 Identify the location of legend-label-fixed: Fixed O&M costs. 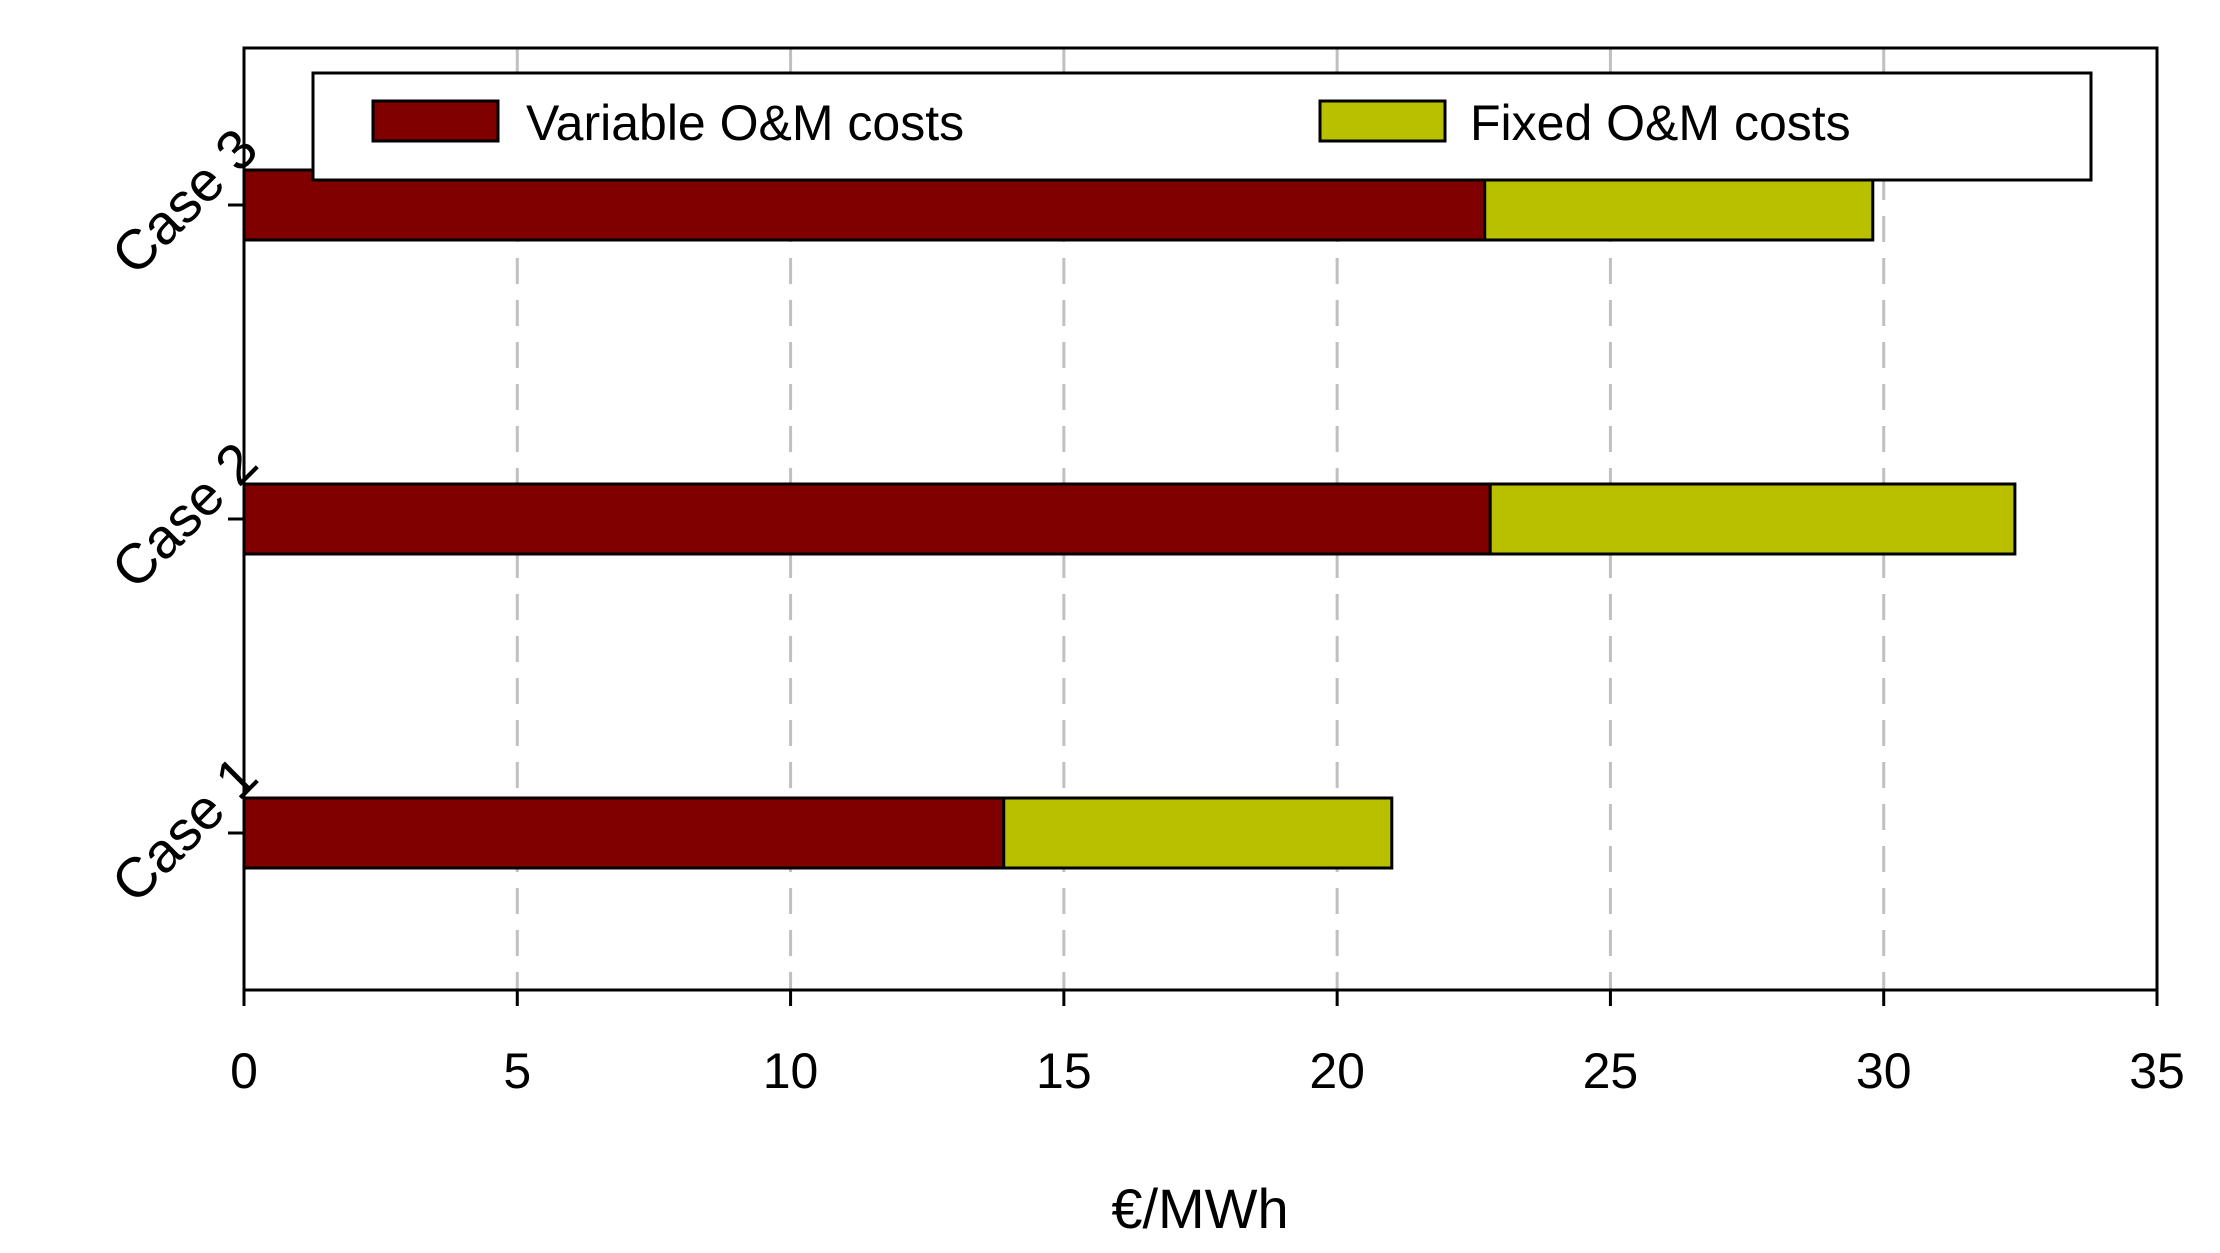
(1660, 123).